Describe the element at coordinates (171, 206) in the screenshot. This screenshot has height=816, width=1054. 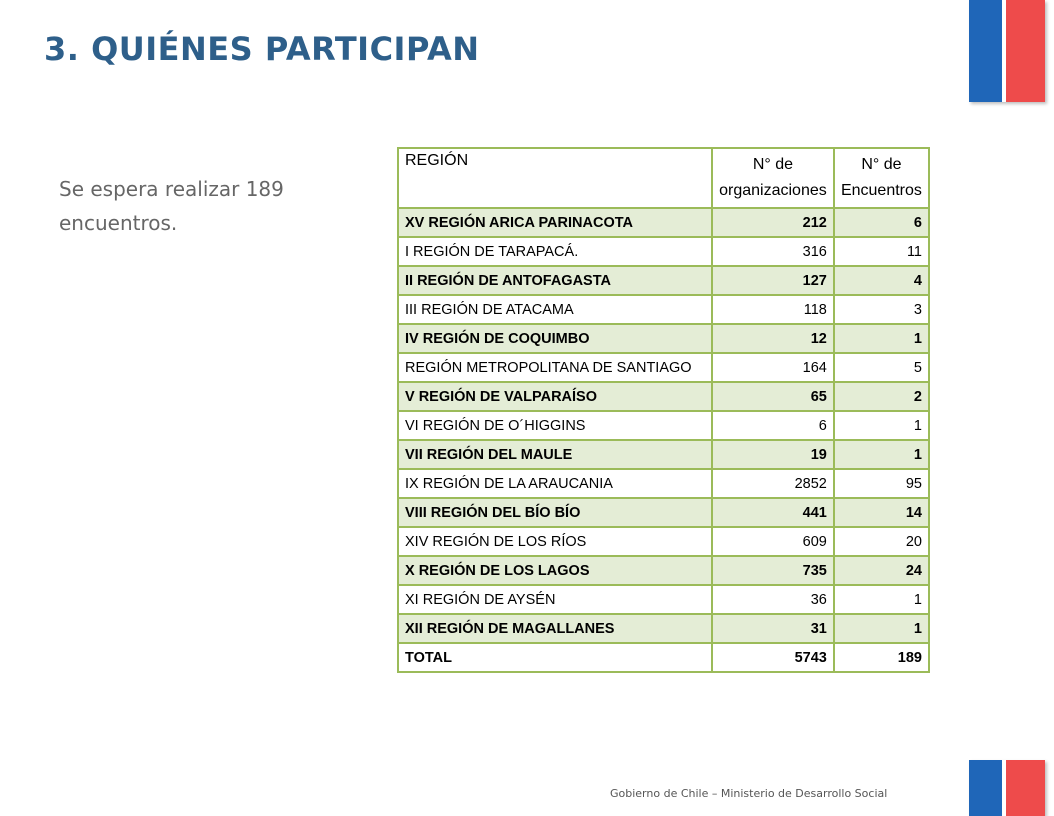
I see `intro-text: Se espera realizar 189 encuentros.` at that location.